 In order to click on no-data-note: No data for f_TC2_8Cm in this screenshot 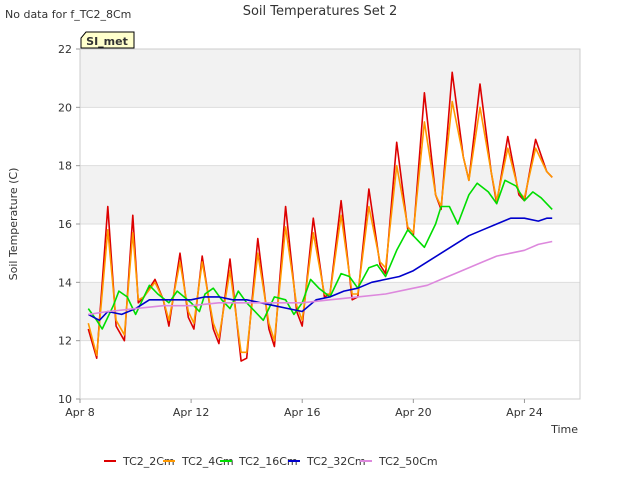, I will do `click(68, 14)`.